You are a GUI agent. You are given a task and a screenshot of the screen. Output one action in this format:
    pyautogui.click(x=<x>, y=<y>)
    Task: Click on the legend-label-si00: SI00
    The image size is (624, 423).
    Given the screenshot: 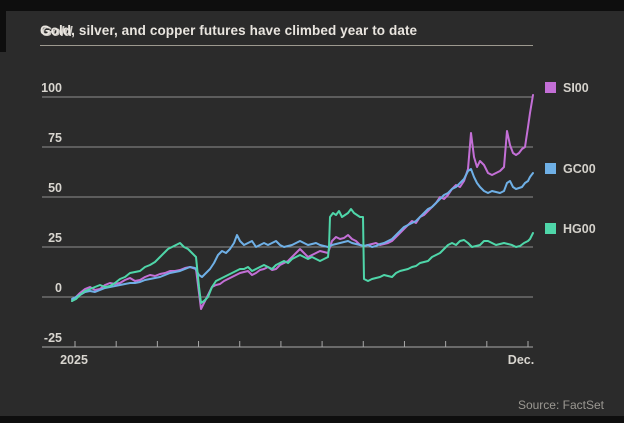 What is the action you would take?
    pyautogui.click(x=576, y=88)
    